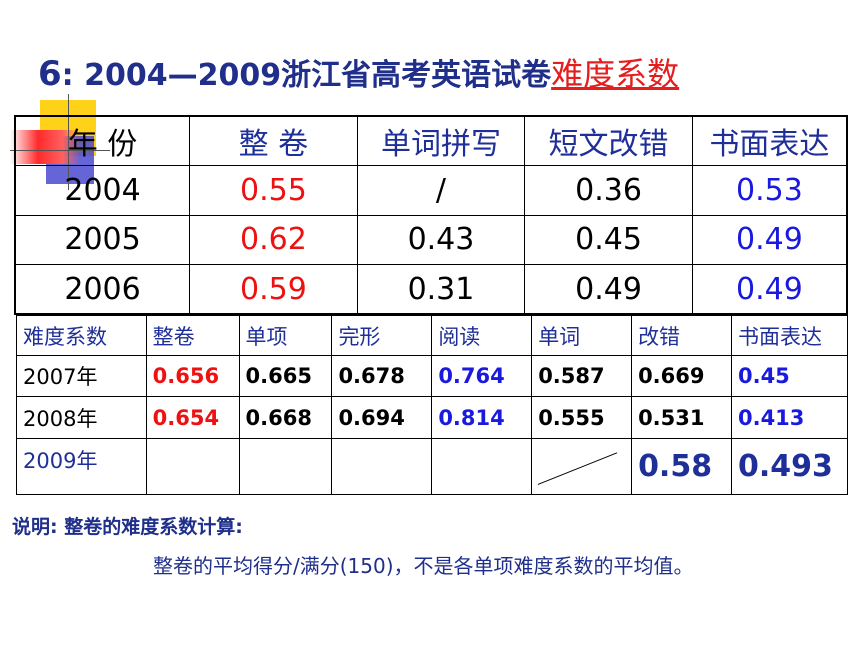  What do you see at coordinates (285, 417) in the screenshot?
I see `cell-single-choice: 0.668` at bounding box center [285, 417].